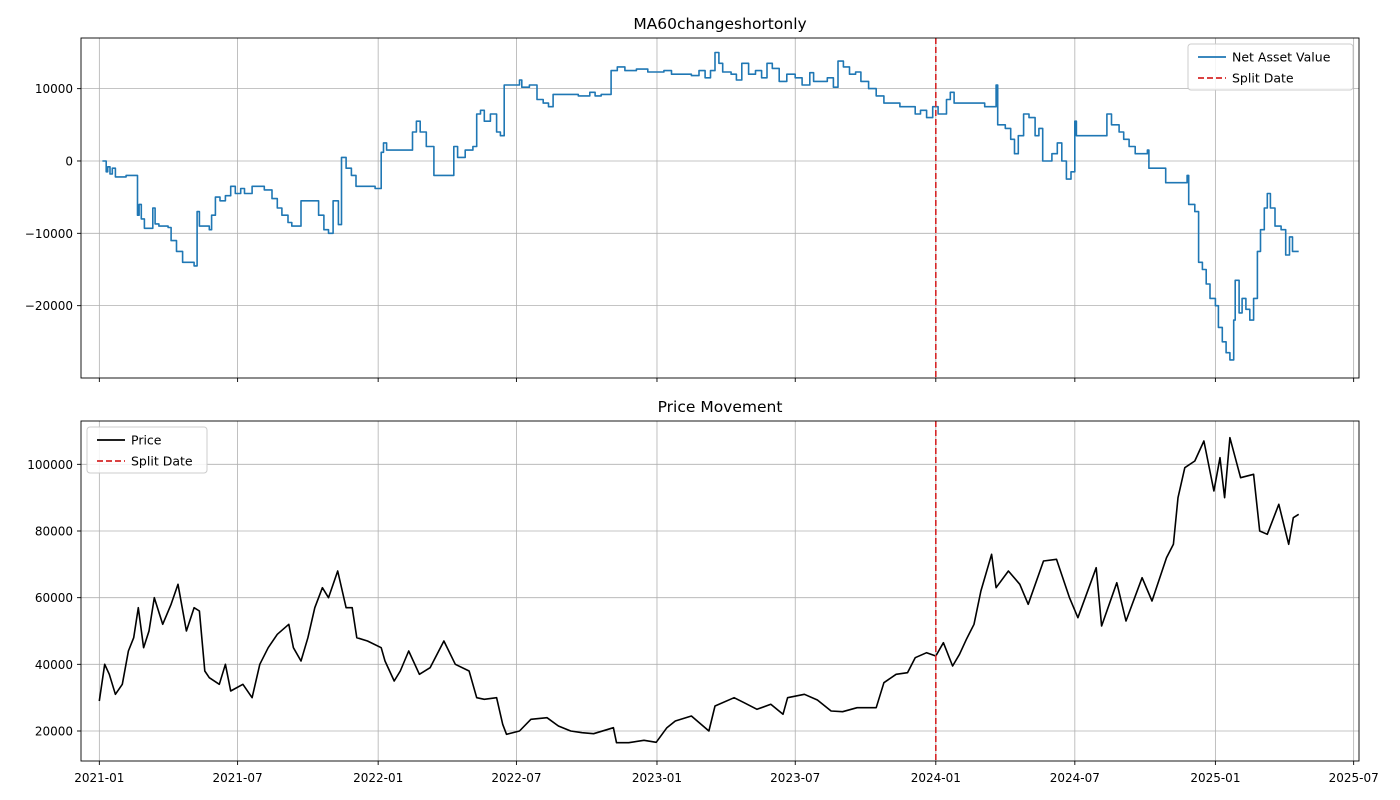 The image size is (1400, 800). Describe the element at coordinates (54, 532) in the screenshot. I see `chart2-ytick-label-80000: 80000` at that location.